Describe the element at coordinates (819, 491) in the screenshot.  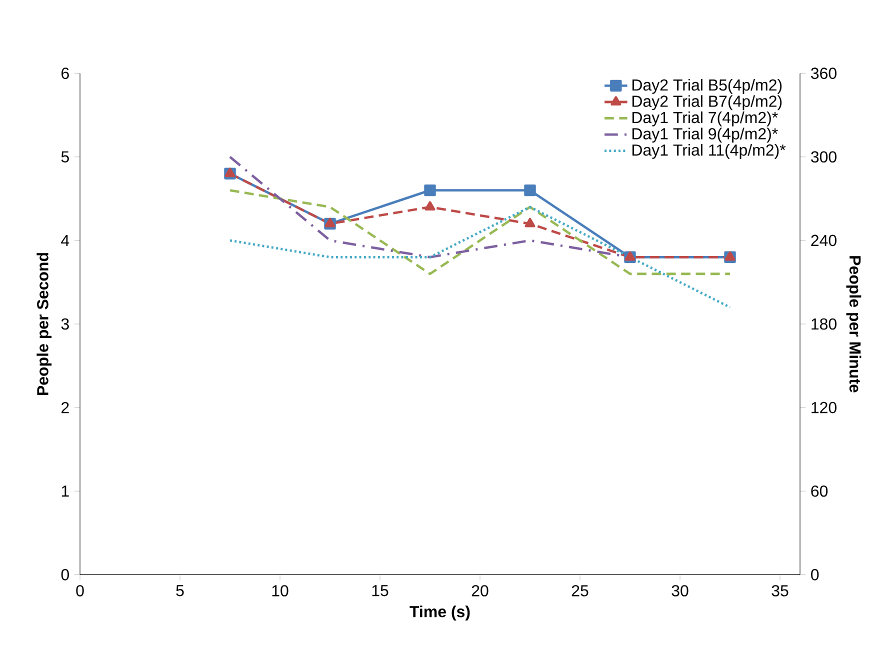
I see `y2-tick-label: 60` at that location.